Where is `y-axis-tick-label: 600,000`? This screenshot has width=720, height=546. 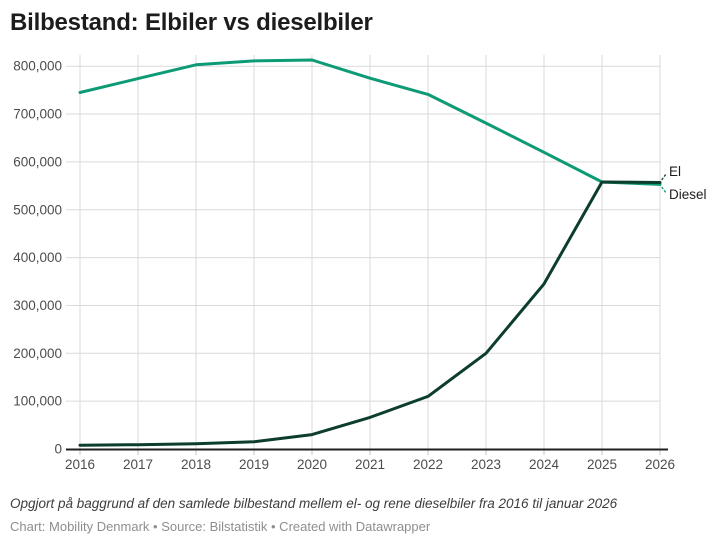 y-axis-tick-label: 600,000 is located at coordinates (37, 161).